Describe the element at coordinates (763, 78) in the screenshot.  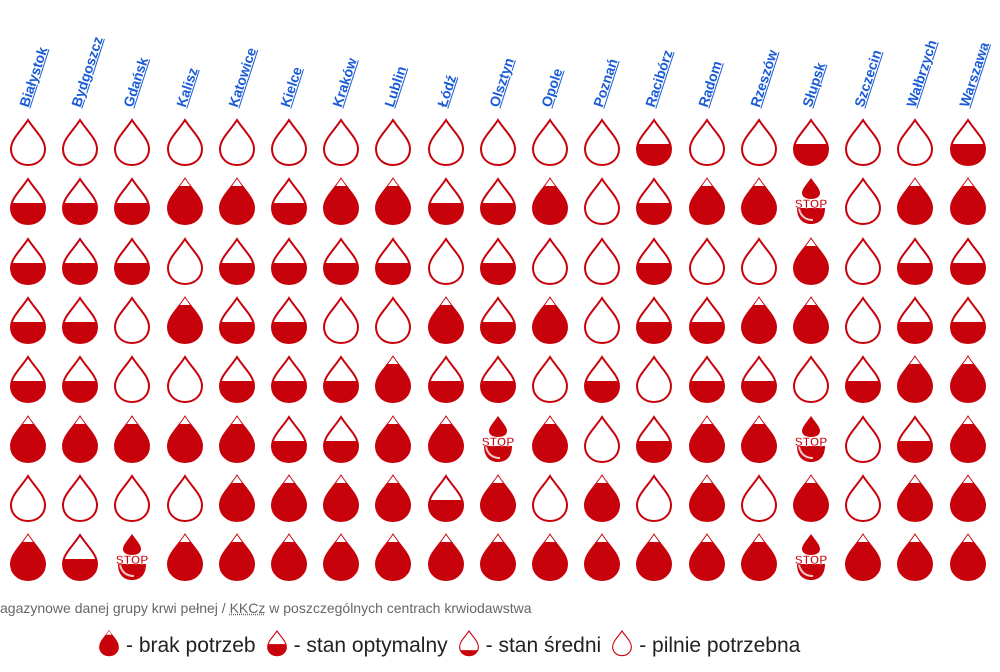
I see `city-link-14: Rzeszów` at that location.